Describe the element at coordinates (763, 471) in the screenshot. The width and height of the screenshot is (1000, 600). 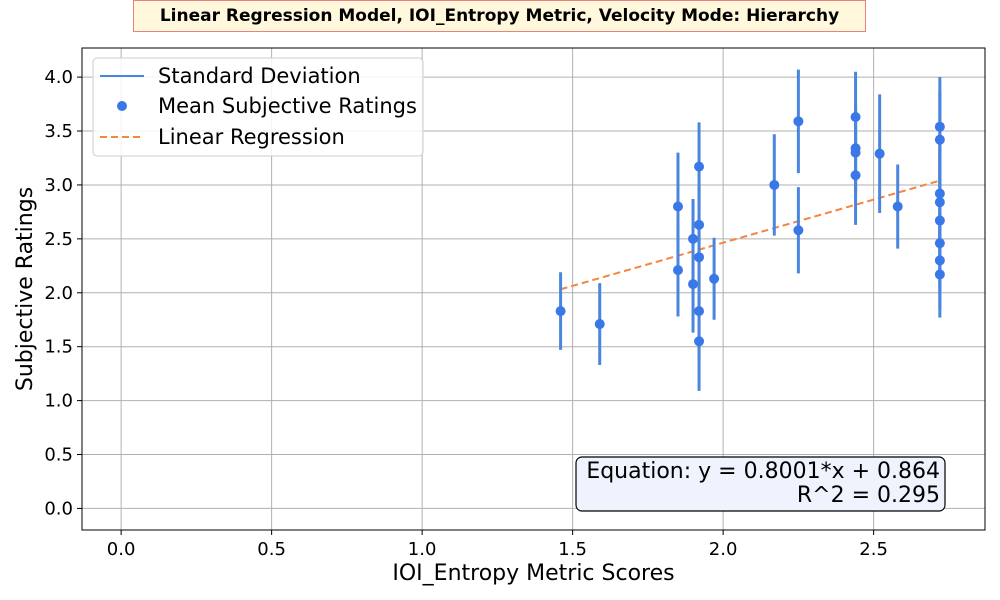
I see `equation-text: Equation: y = 0.8001*x + 0.864` at that location.